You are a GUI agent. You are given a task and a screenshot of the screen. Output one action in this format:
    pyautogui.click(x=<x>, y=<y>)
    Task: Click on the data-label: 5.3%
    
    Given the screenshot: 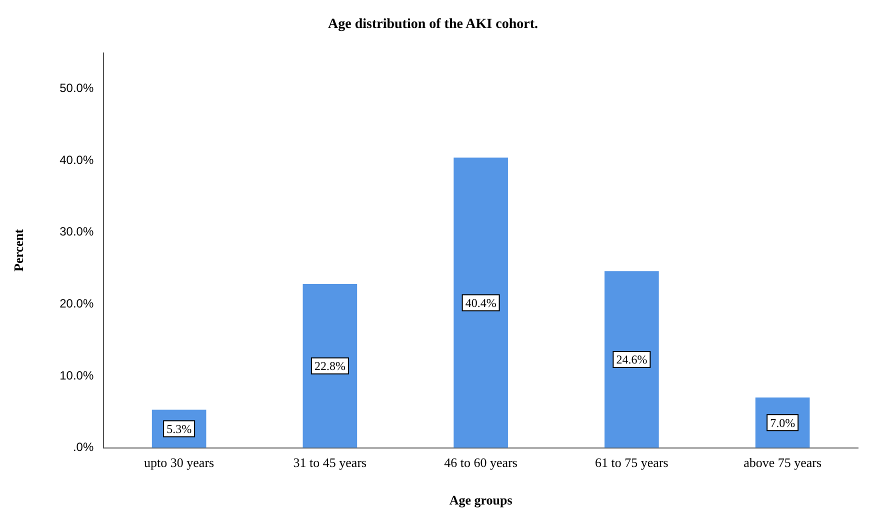 What is the action you would take?
    pyautogui.click(x=179, y=429)
    